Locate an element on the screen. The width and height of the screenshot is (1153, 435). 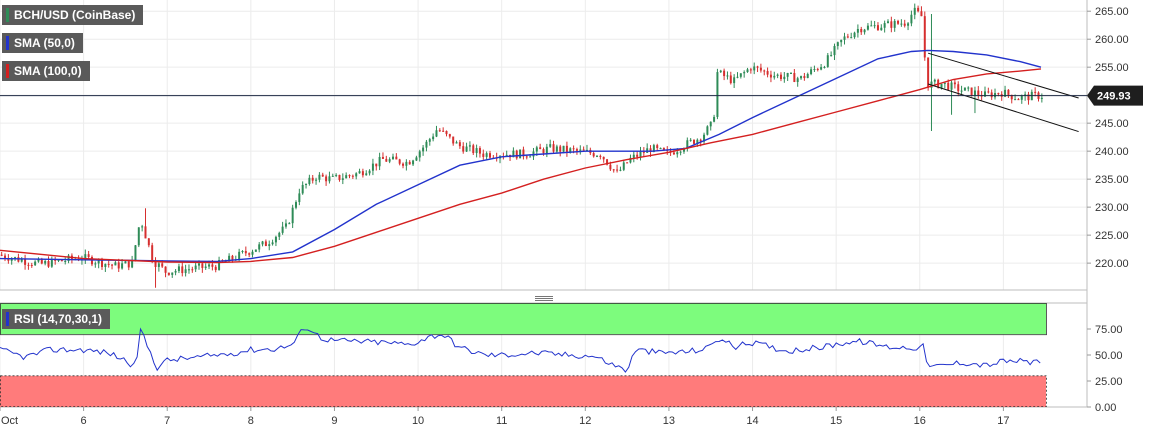
time-axis-label: Oct is located at coordinates (9, 421).